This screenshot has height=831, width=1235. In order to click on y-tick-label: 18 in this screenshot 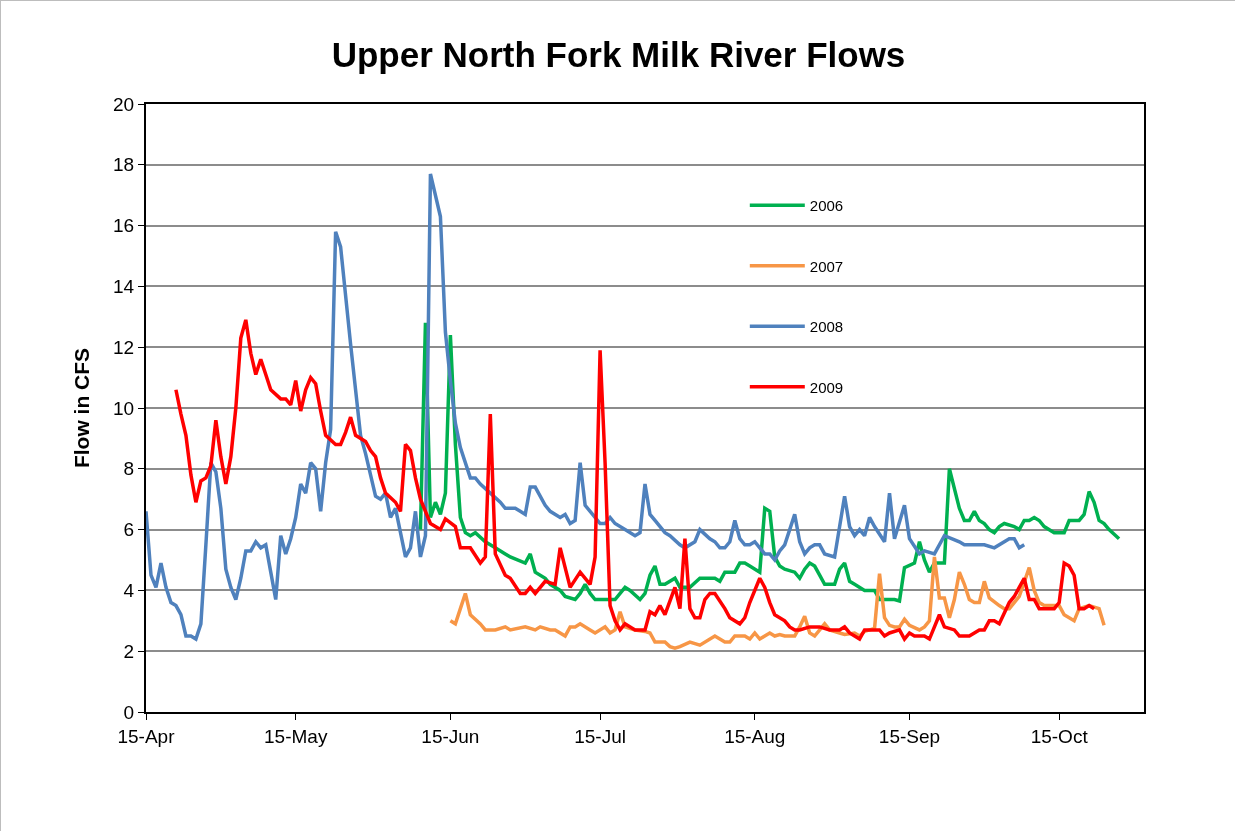, I will do `click(124, 165)`.